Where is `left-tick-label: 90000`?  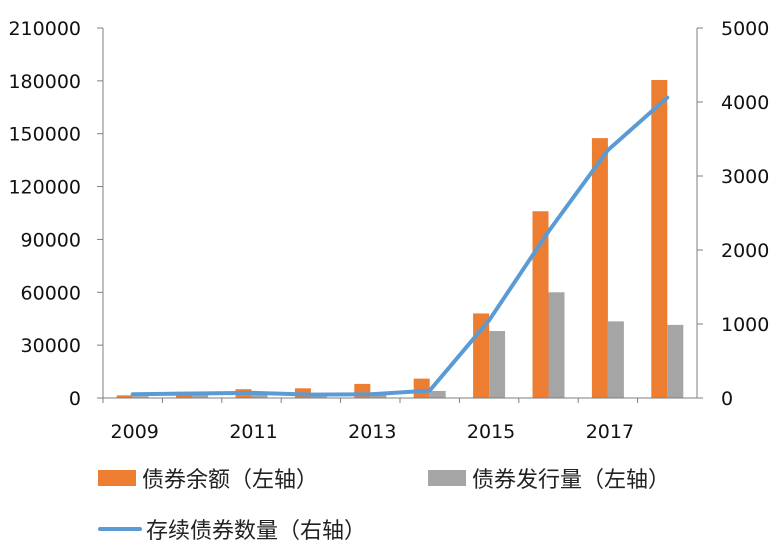 left-tick-label: 90000 is located at coordinates (51, 240).